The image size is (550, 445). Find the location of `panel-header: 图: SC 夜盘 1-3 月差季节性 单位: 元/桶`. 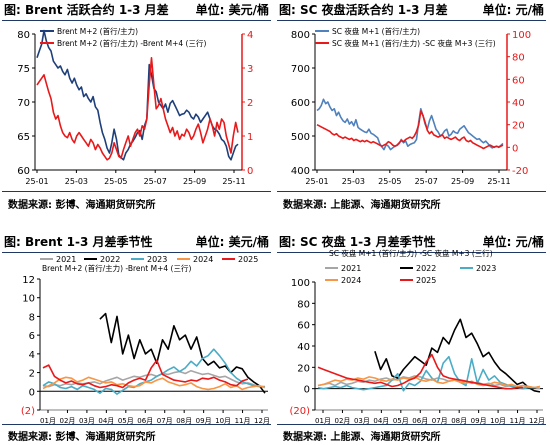

panel-header: 图: SC 夜盘 1-3 月差季节性 单位: 元/桶 is located at coordinates (412, 242).